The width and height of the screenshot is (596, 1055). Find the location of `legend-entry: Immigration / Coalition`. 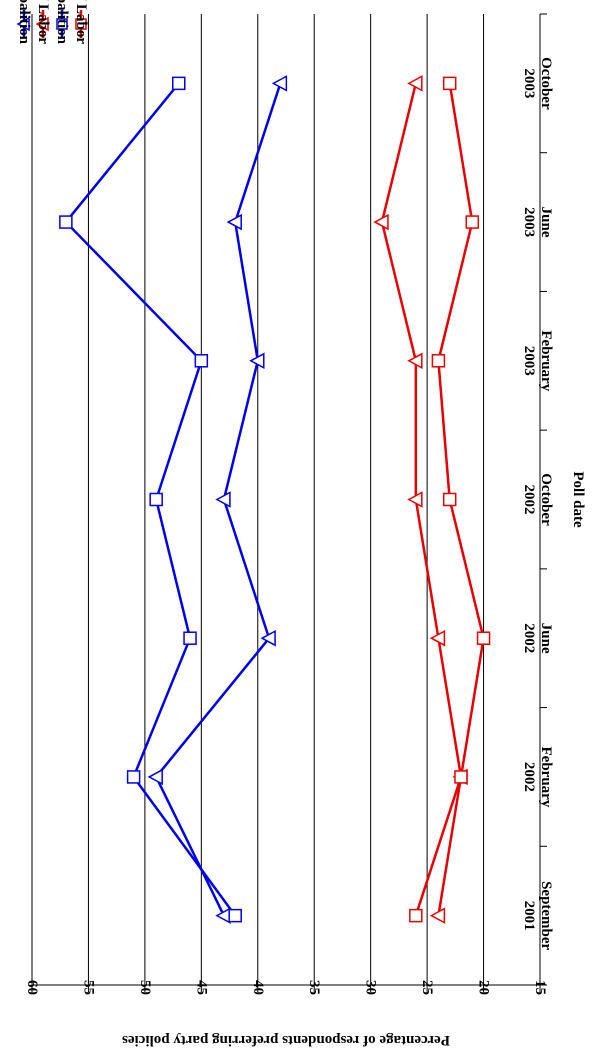

legend-entry: Immigration / Coalition is located at coordinates (24, 22).